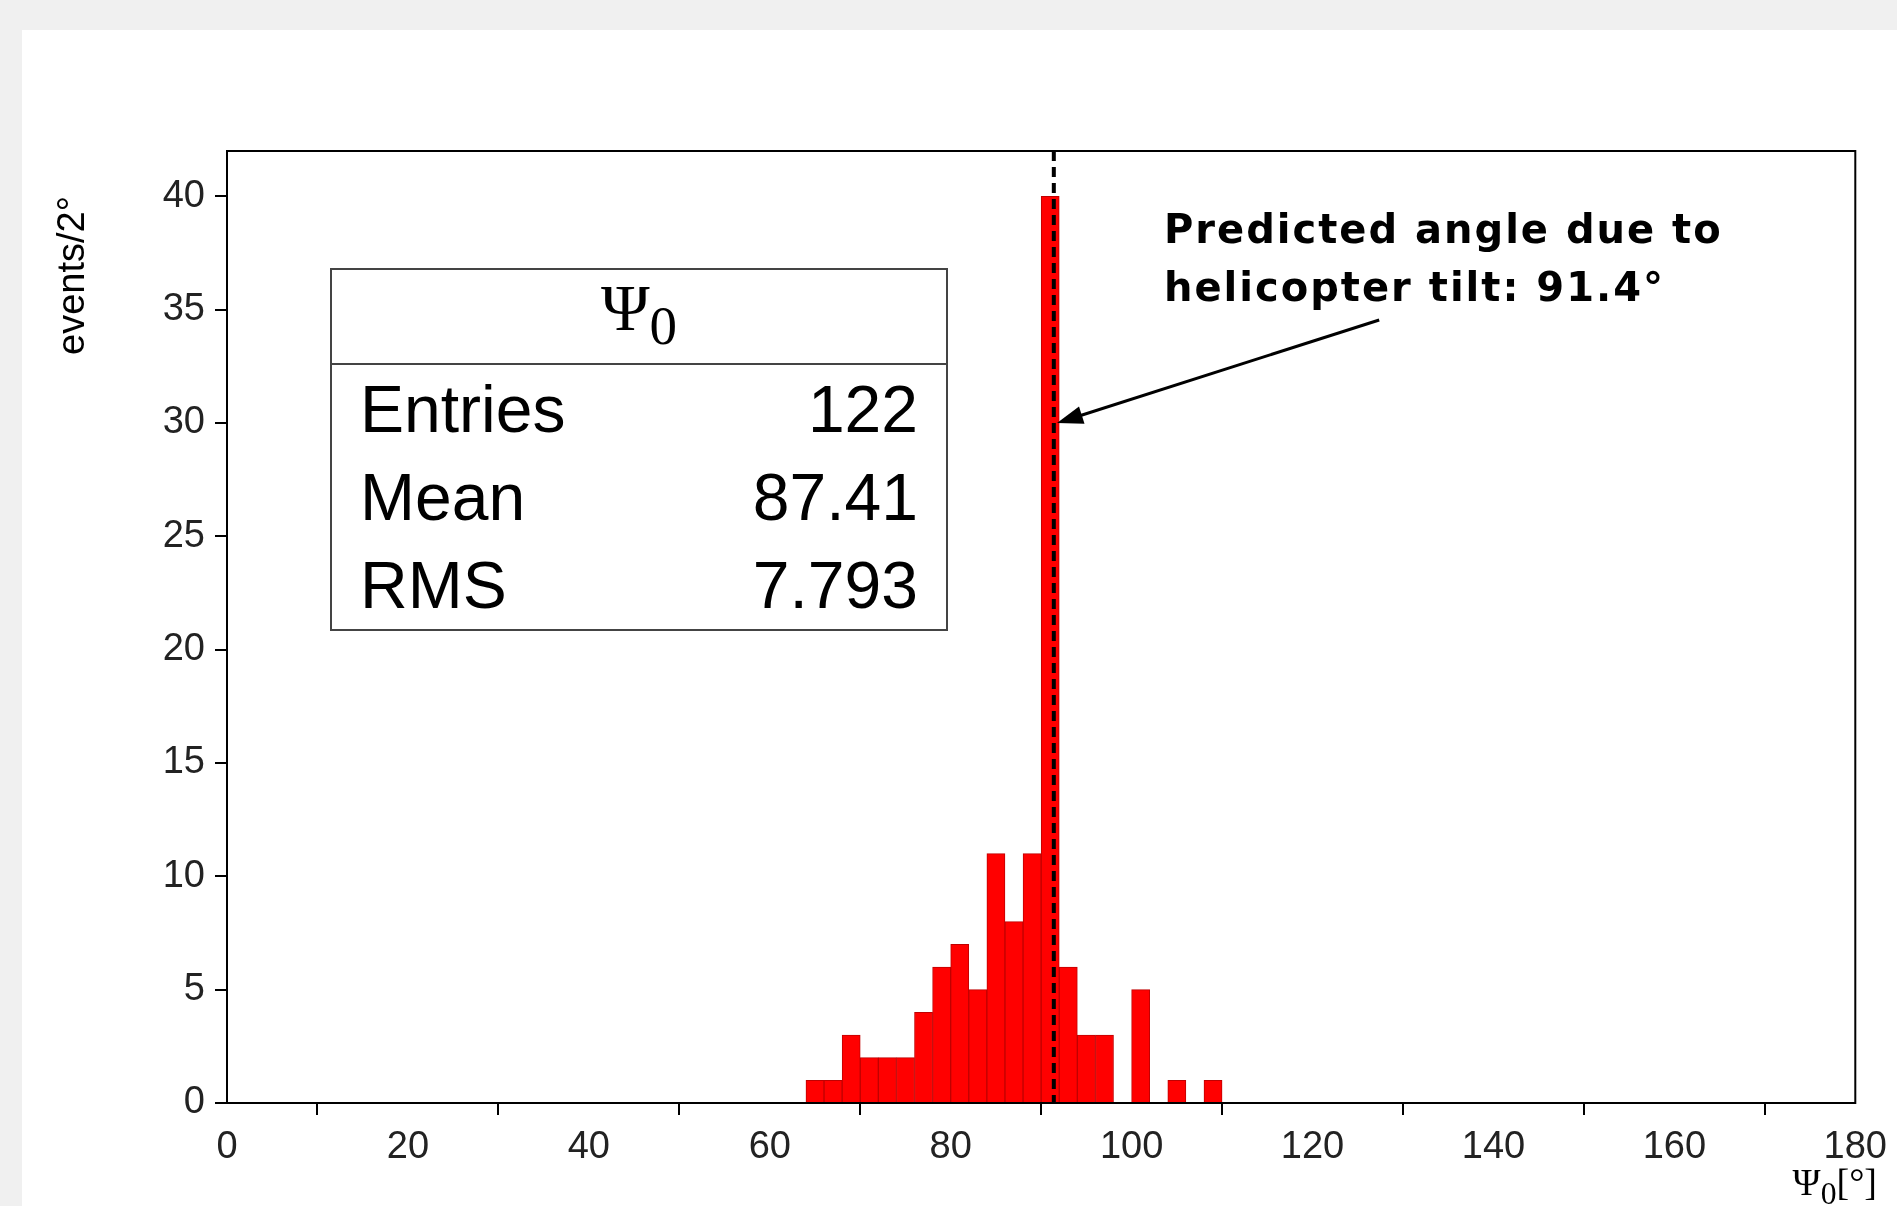 The image size is (1897, 1206). What do you see at coordinates (408, 1145) in the screenshot?
I see `x-tick-label: 20` at bounding box center [408, 1145].